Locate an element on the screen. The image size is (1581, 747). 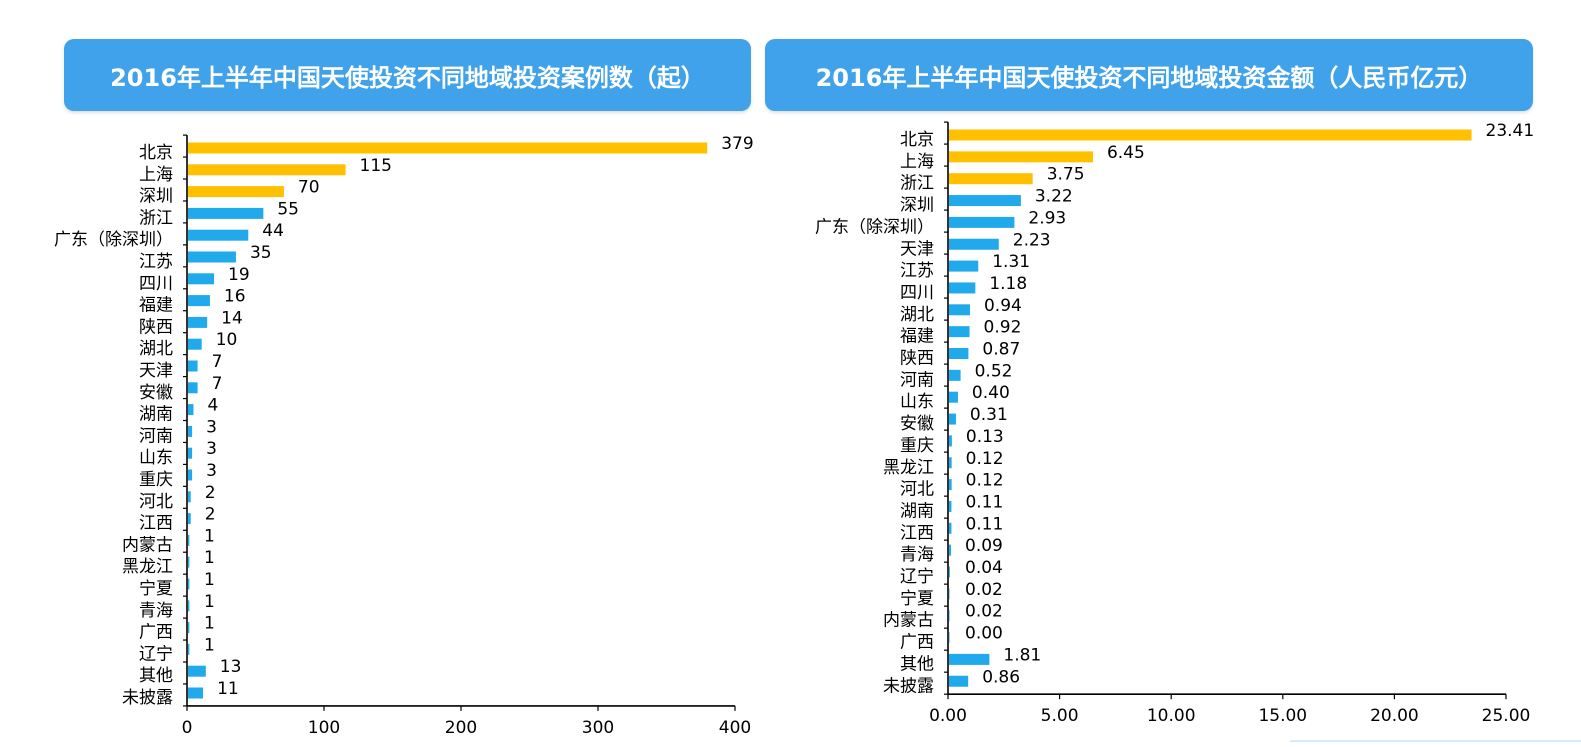
category-label: 江西 is located at coordinates (156, 524).